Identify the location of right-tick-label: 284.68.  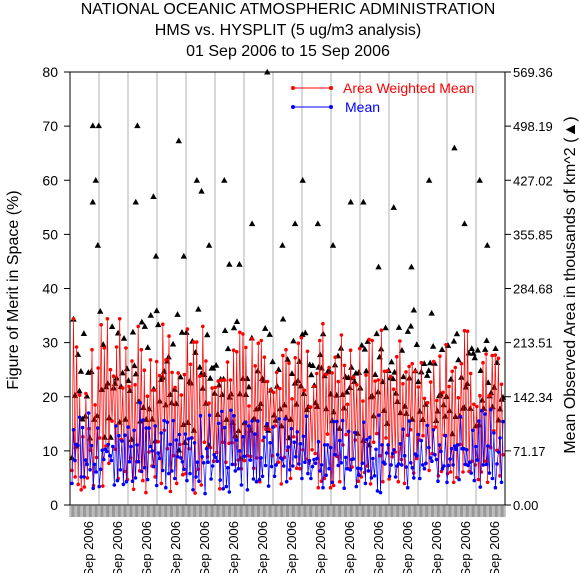
(533, 289).